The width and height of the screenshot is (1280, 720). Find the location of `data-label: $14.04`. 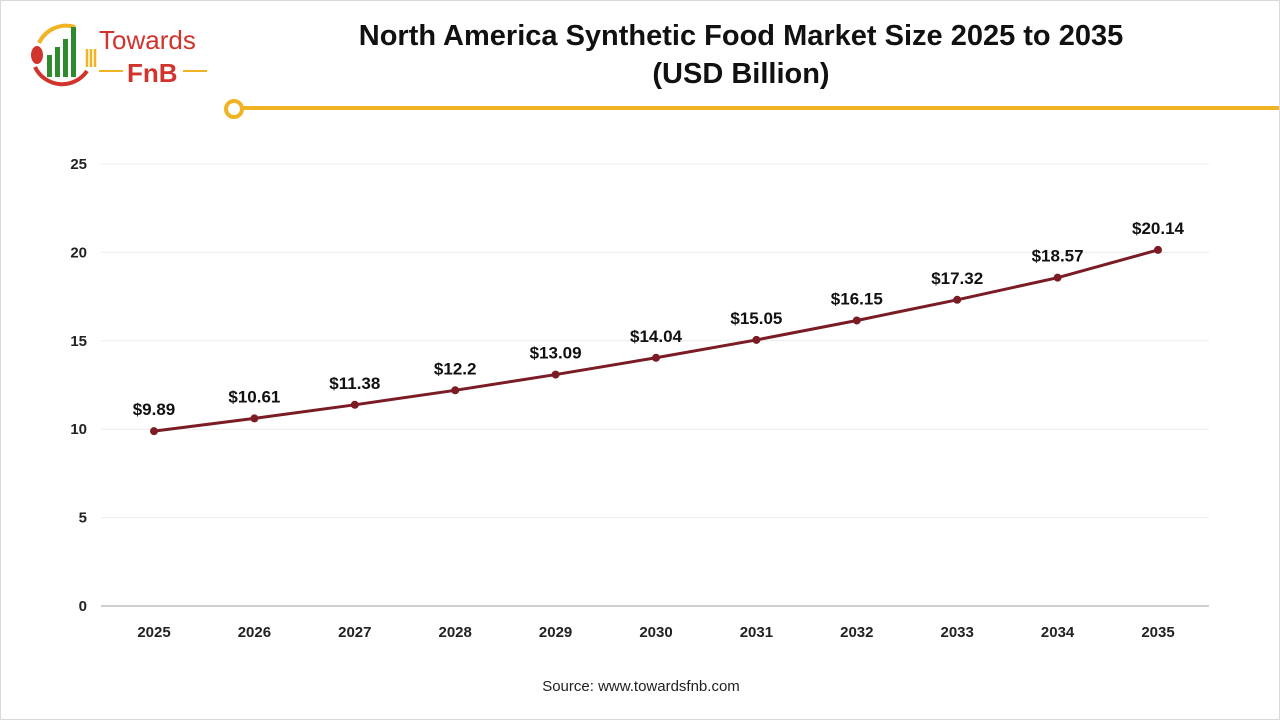

data-label: $14.04 is located at coordinates (656, 336).